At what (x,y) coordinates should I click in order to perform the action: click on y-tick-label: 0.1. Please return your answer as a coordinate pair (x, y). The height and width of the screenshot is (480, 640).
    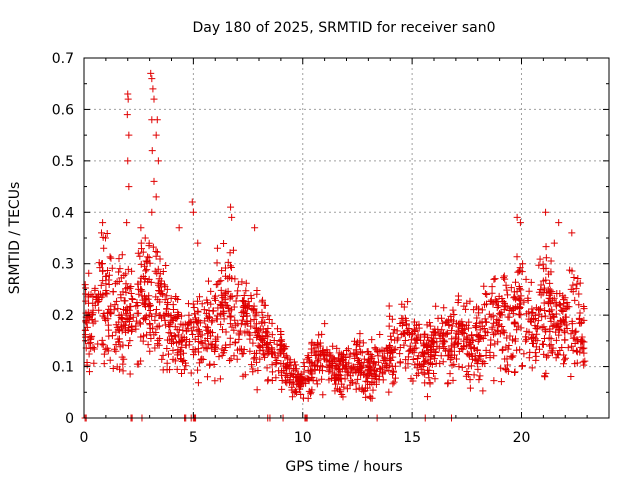
    Looking at the image, I should click on (63, 368).